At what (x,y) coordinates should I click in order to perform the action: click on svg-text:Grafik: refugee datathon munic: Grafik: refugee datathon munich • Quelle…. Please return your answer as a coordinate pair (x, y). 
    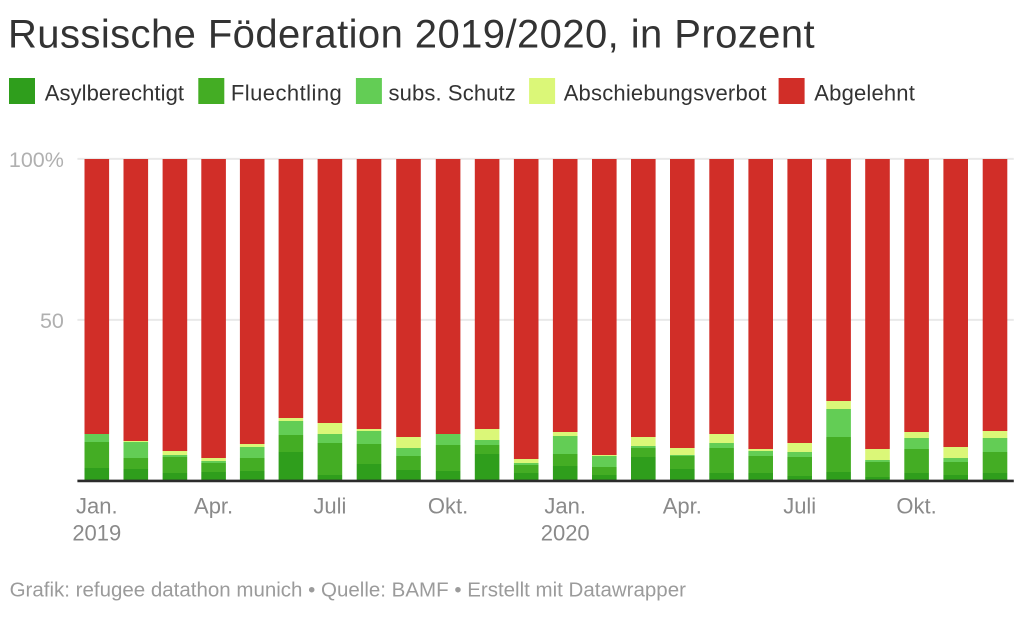
    Looking at the image, I should click on (348, 590).